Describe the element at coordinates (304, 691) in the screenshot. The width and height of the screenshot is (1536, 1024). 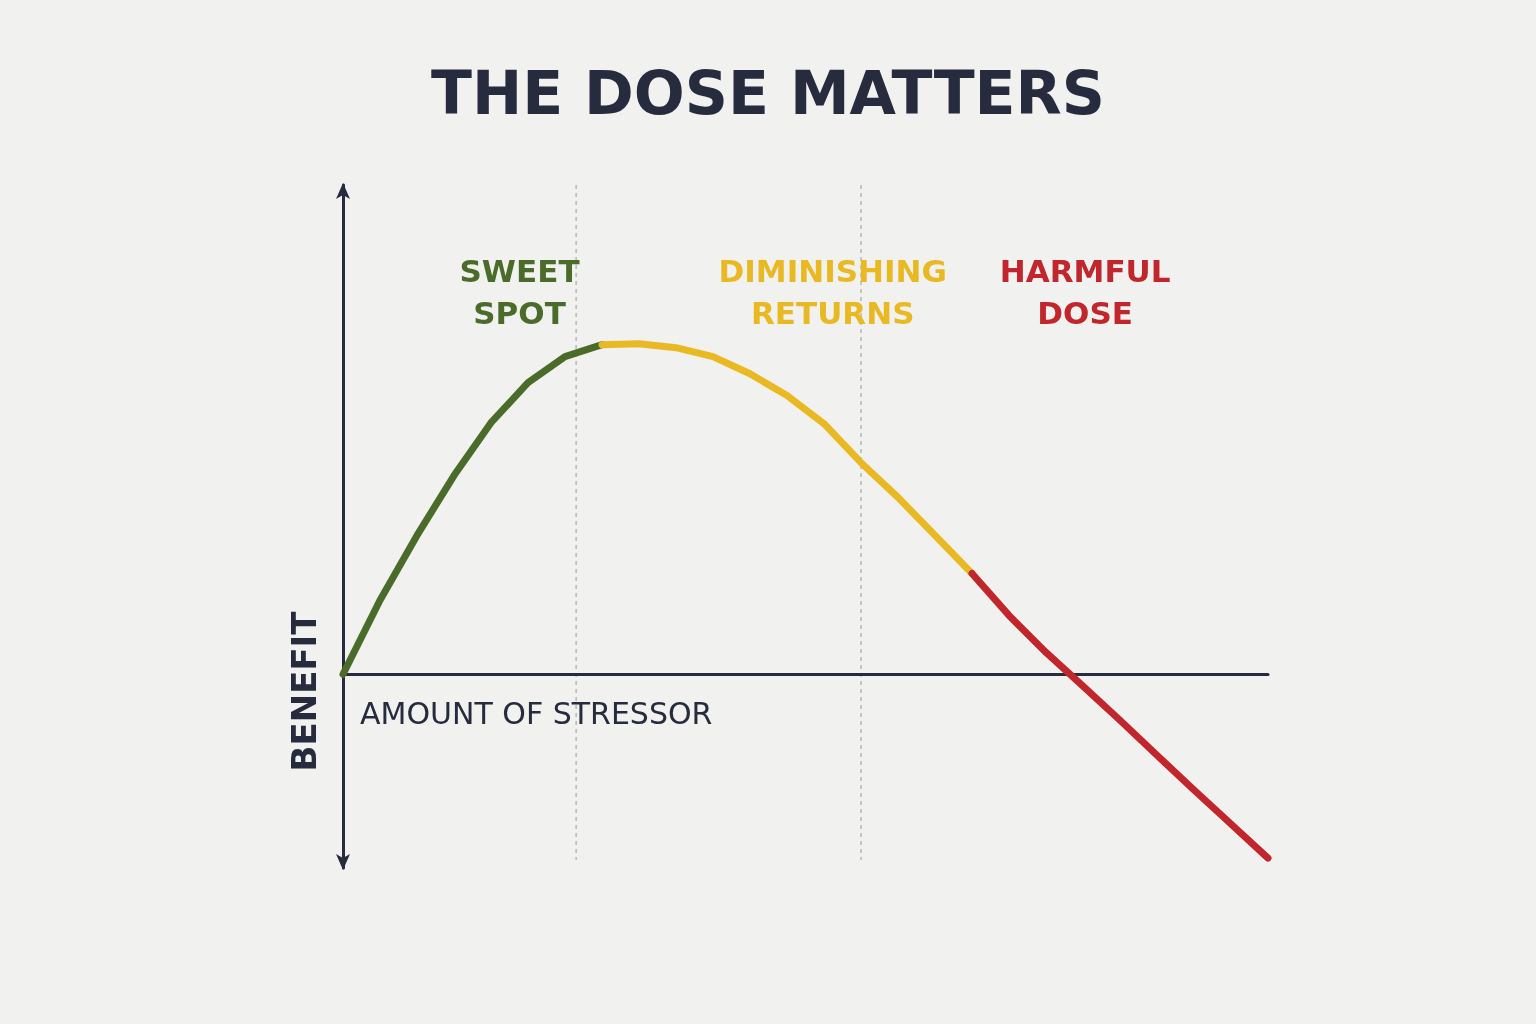
I see `y-axis-title: BENEFIT` at that location.